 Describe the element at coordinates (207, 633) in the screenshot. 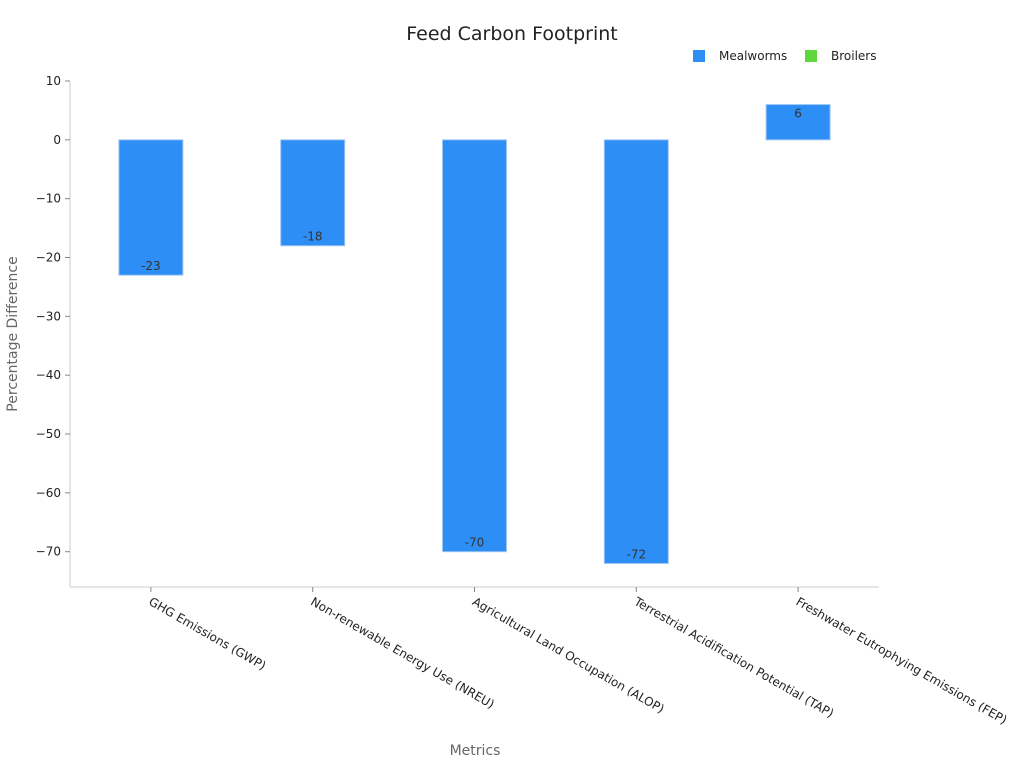

I see `x-tick-label: GHG Emissions (GWP)` at that location.